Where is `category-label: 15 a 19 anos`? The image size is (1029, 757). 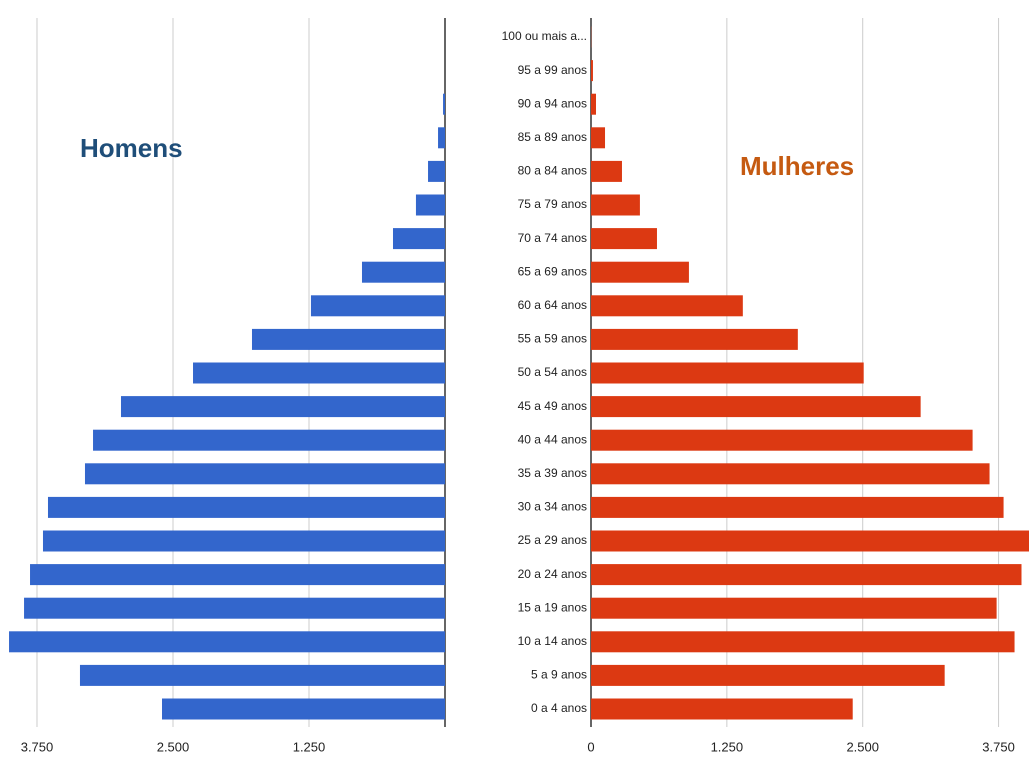 category-label: 15 a 19 anos is located at coordinates (552, 607).